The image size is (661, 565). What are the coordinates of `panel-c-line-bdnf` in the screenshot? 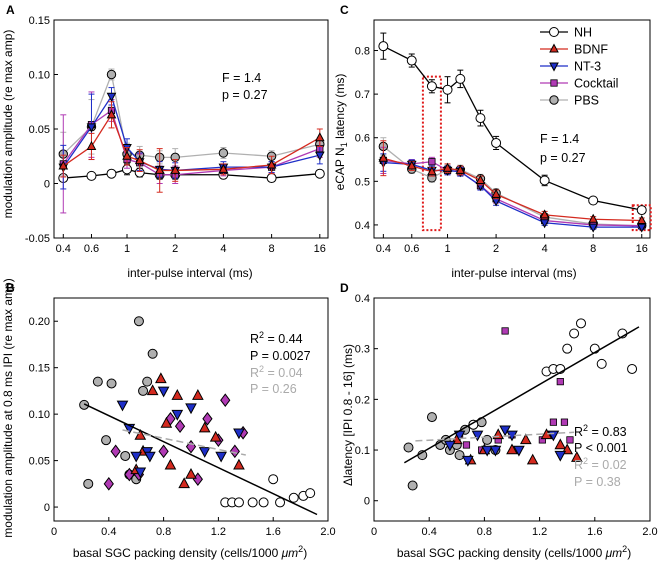 It's located at (512, 189).